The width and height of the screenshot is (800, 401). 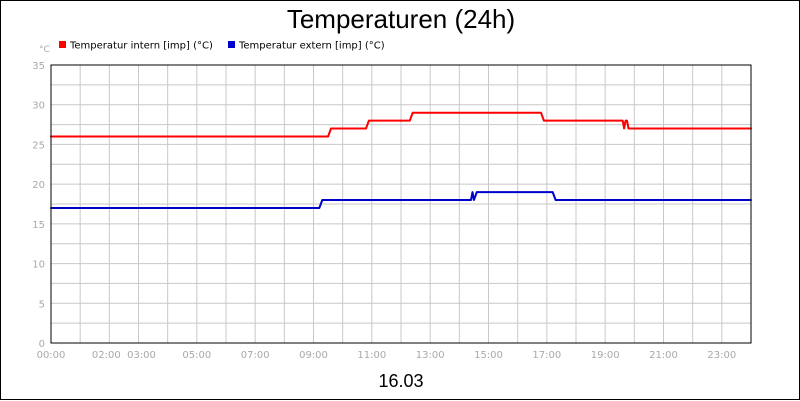 What do you see at coordinates (42, 304) in the screenshot?
I see `y-tick-label: 5` at bounding box center [42, 304].